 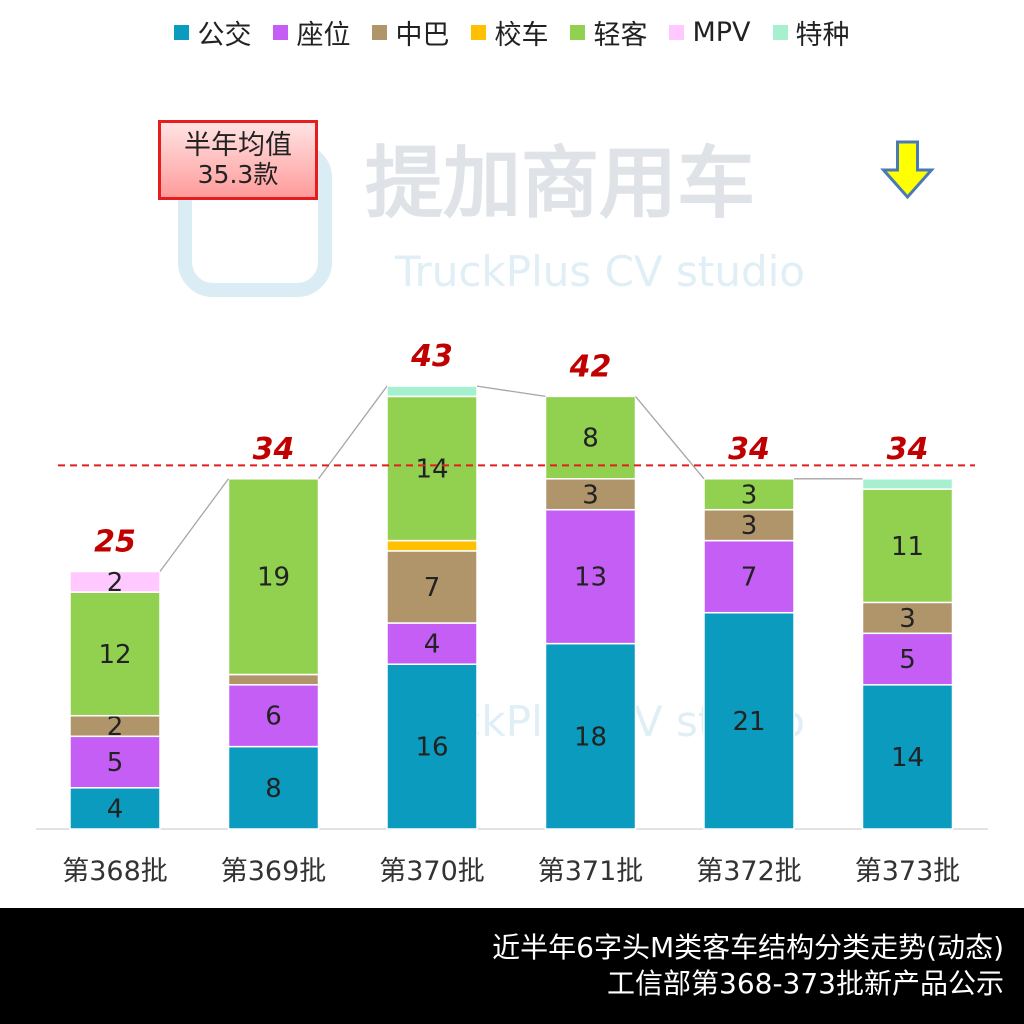 I want to click on bar-segment-label: 18, so click(x=590, y=737).